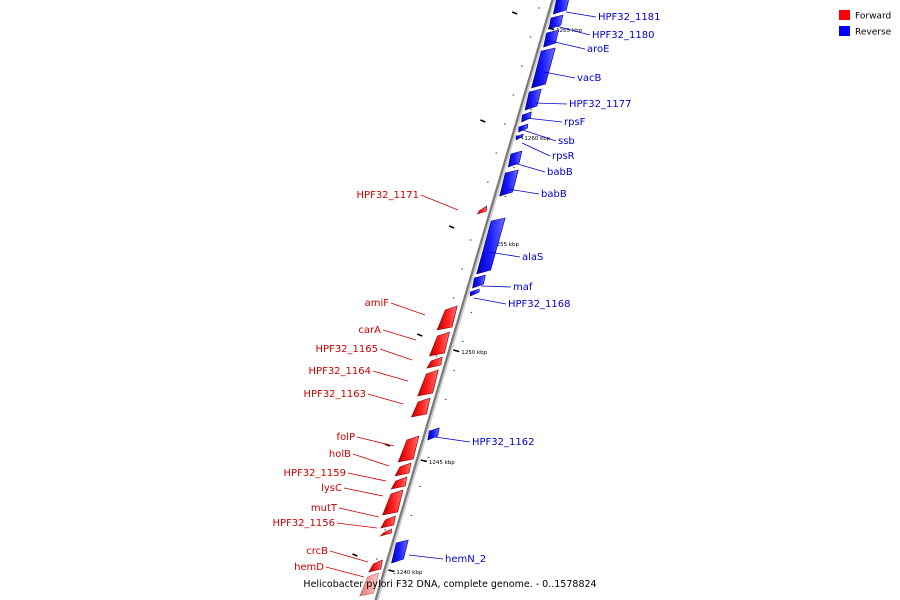 This screenshot has height=600, width=900. What do you see at coordinates (377, 303) in the screenshot?
I see `forward-gene-label: amiF` at bounding box center [377, 303].